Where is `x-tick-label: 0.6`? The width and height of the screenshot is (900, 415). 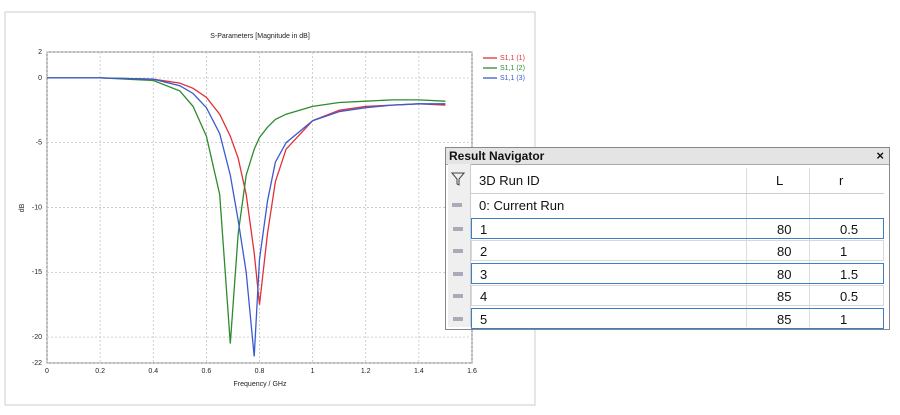
x-tick-label: 0.6 is located at coordinates (207, 371).